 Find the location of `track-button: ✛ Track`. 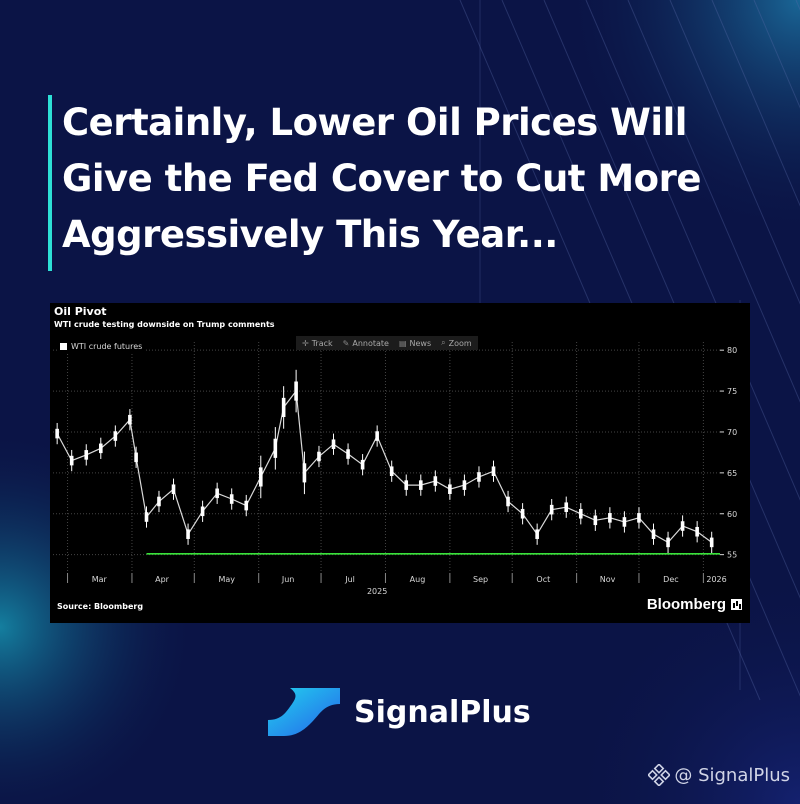

track-button: ✛ Track is located at coordinates (317, 343).